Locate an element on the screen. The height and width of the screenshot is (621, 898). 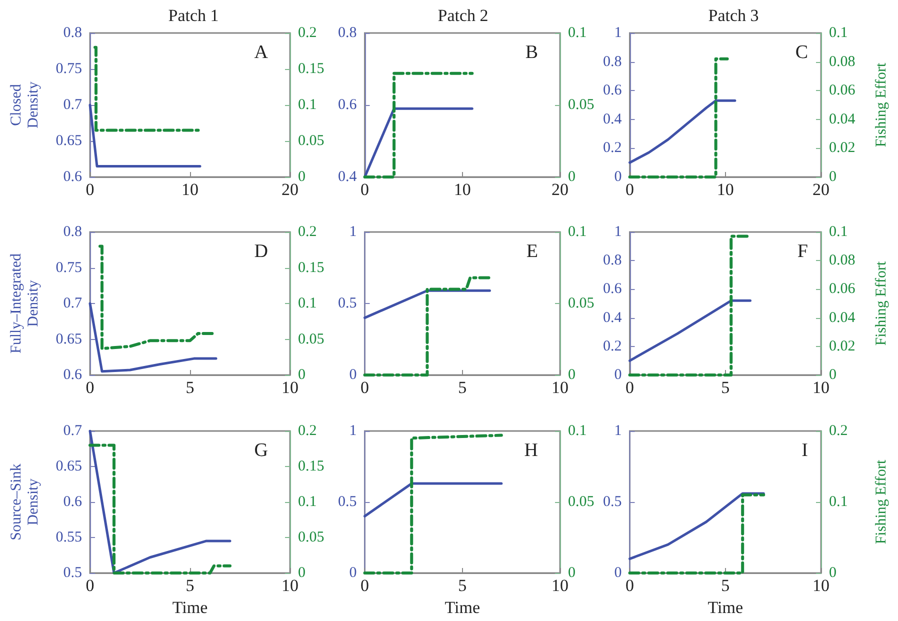
y-axis-title: Source–Sink Density is located at coordinates (25, 501).